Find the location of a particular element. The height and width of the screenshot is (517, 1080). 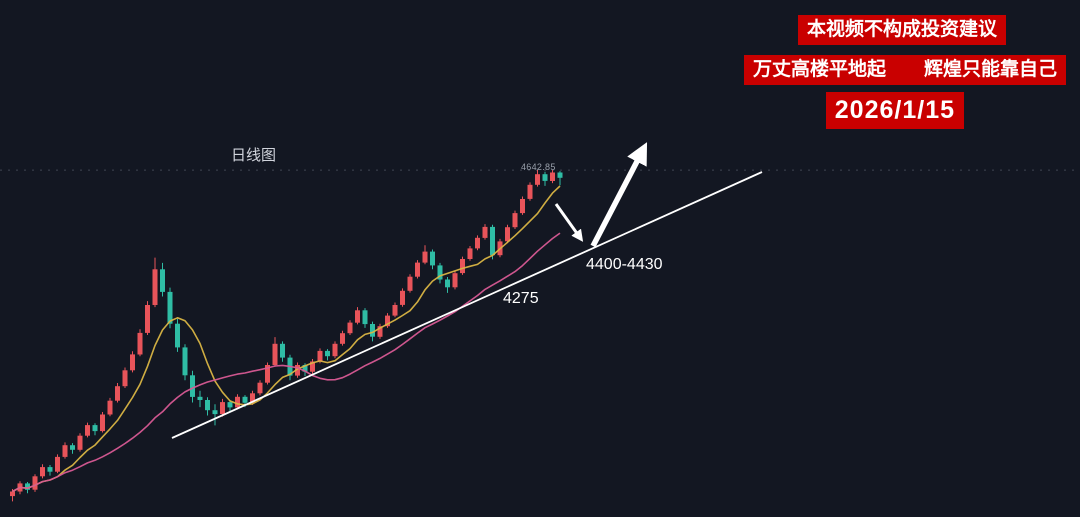

trendline-price-label: 4275 is located at coordinates (521, 298).